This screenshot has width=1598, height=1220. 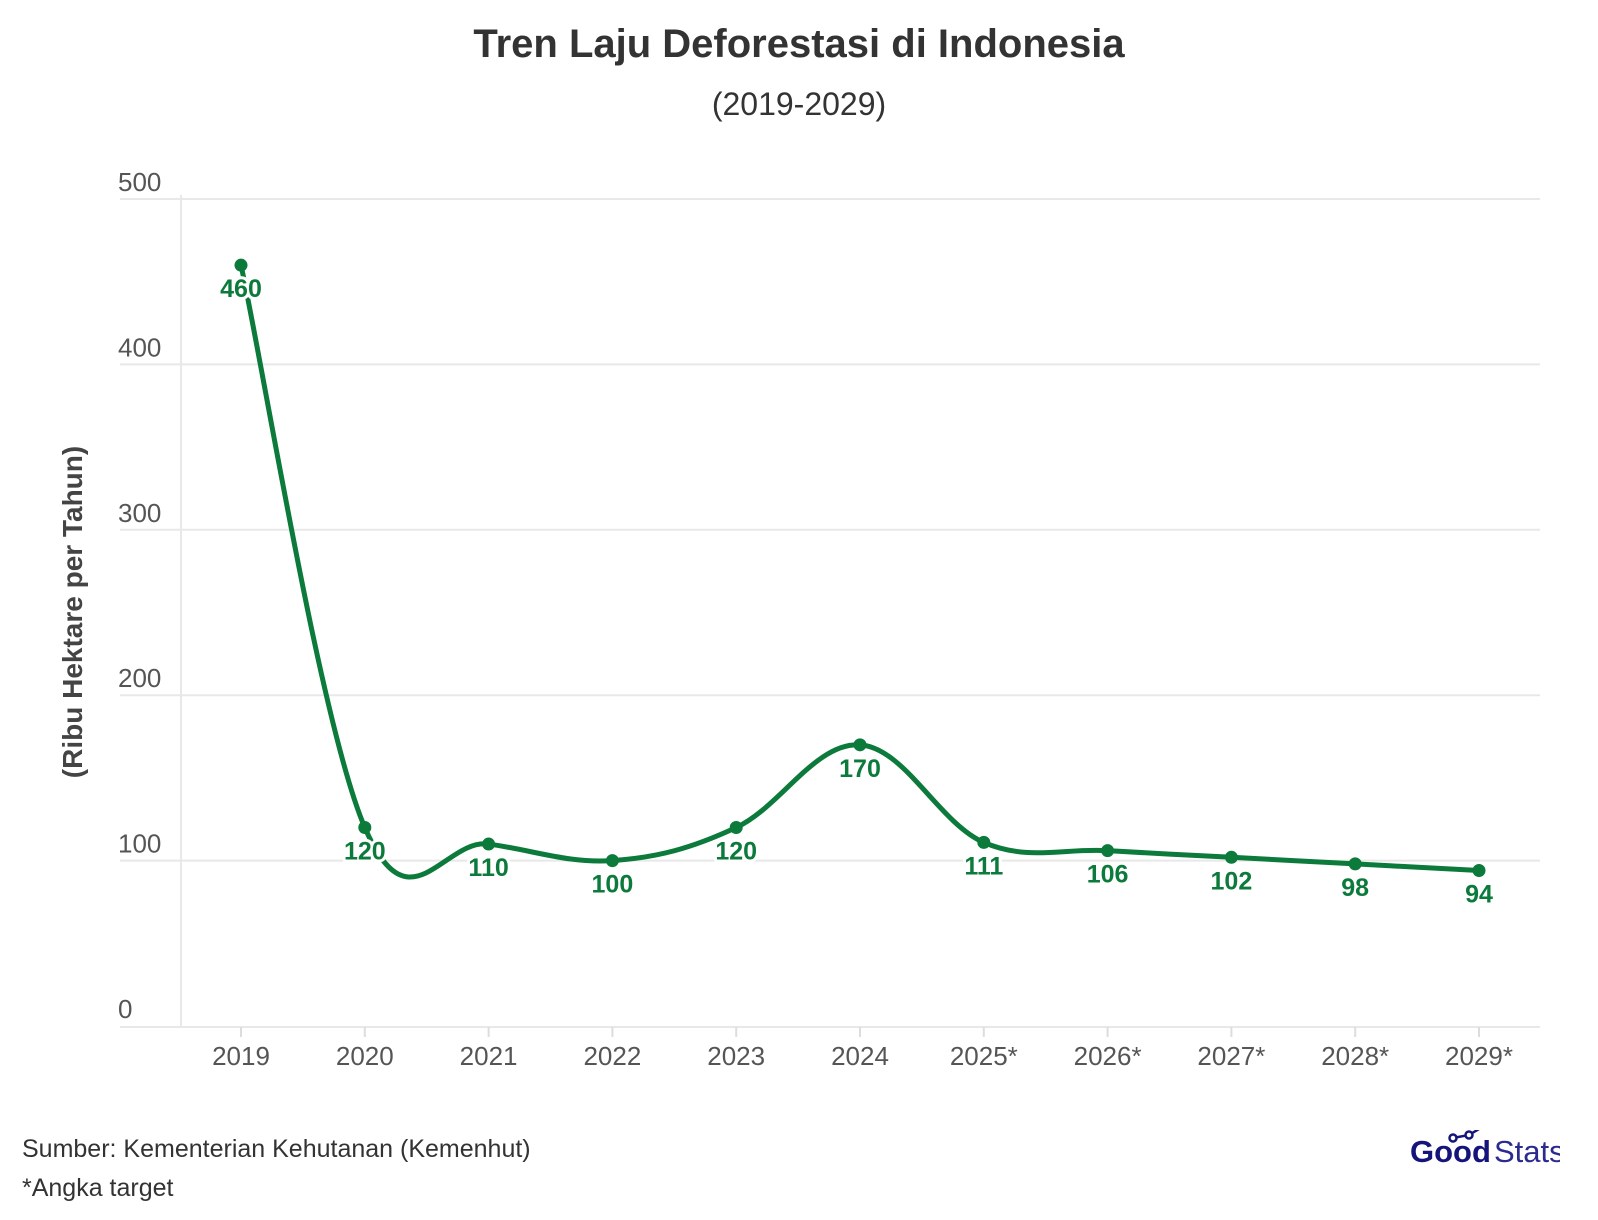 I want to click on x-tick-label: 2023, so click(x=736, y=1056).